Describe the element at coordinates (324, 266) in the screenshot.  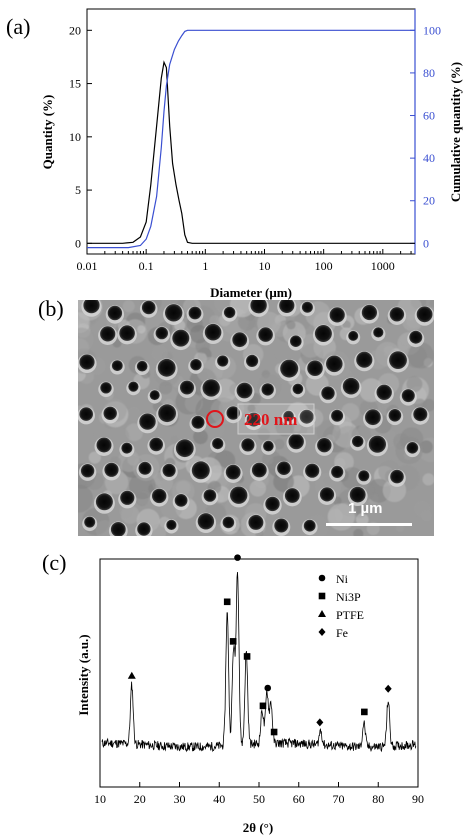
I see `x-tick-label: 100` at that location.